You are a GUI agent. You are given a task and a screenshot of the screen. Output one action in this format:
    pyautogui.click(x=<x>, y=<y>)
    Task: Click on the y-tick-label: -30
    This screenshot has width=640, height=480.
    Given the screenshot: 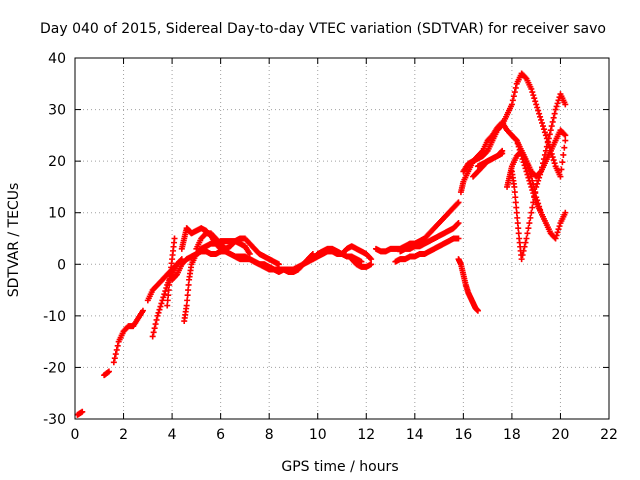 What is the action you would take?
    pyautogui.click(x=54, y=420)
    